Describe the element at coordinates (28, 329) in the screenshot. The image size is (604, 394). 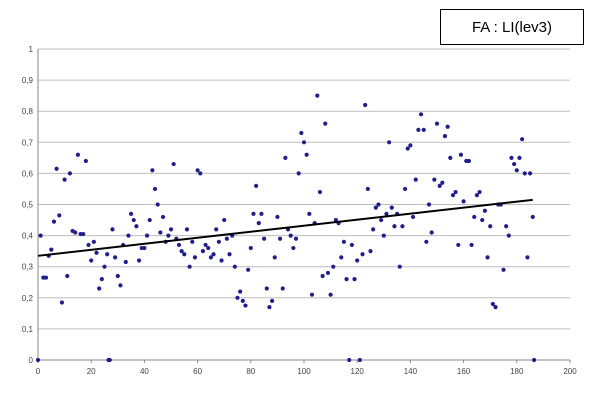
I see `y-tick-label: 0,1` at that location.